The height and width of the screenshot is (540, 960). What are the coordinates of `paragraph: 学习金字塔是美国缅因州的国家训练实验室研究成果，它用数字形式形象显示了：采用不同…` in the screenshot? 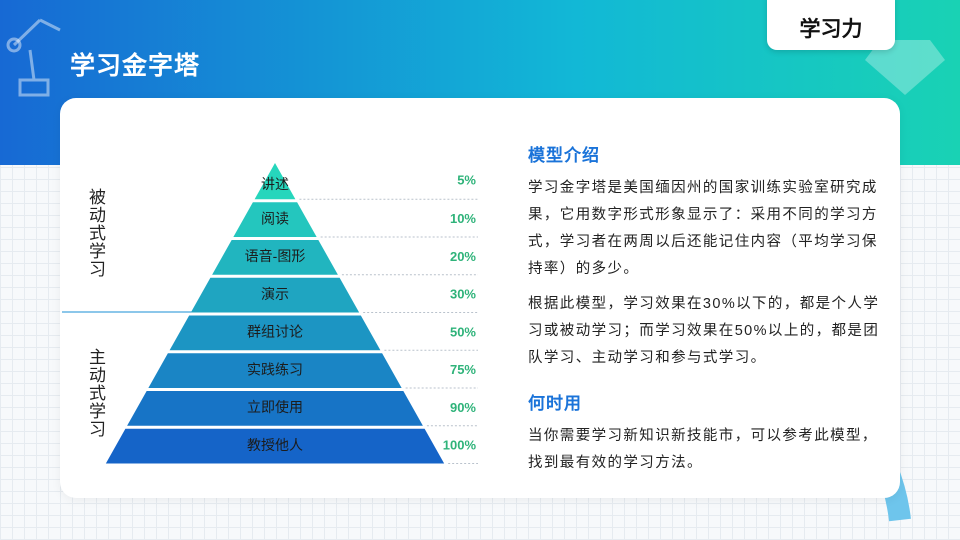 It's located at (703, 228).